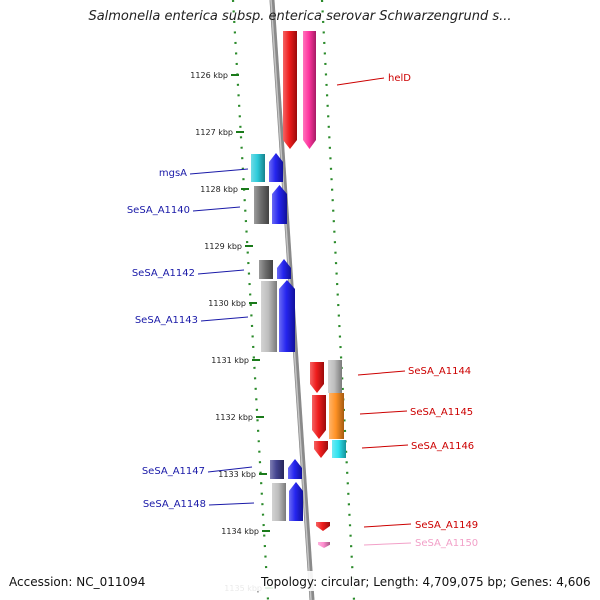  Describe the element at coordinates (446, 543) in the screenshot. I see `gene-label: SeSA_A1150` at that location.